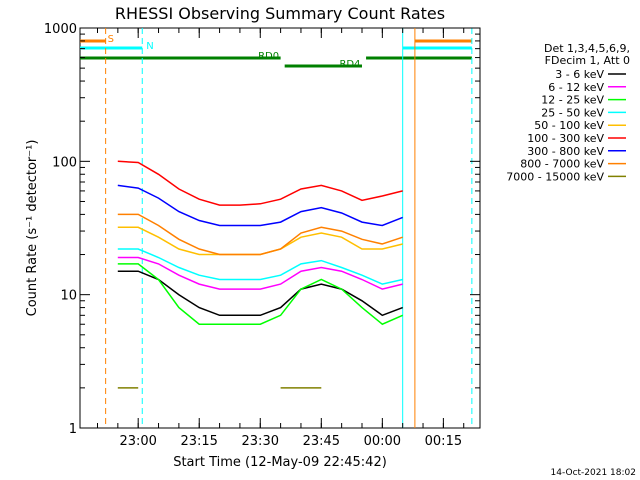 Image resolution: width=640 pixels, height=480 pixels. Describe the element at coordinates (260, 183) in the screenshot. I see `series-100-300-kev` at that location.